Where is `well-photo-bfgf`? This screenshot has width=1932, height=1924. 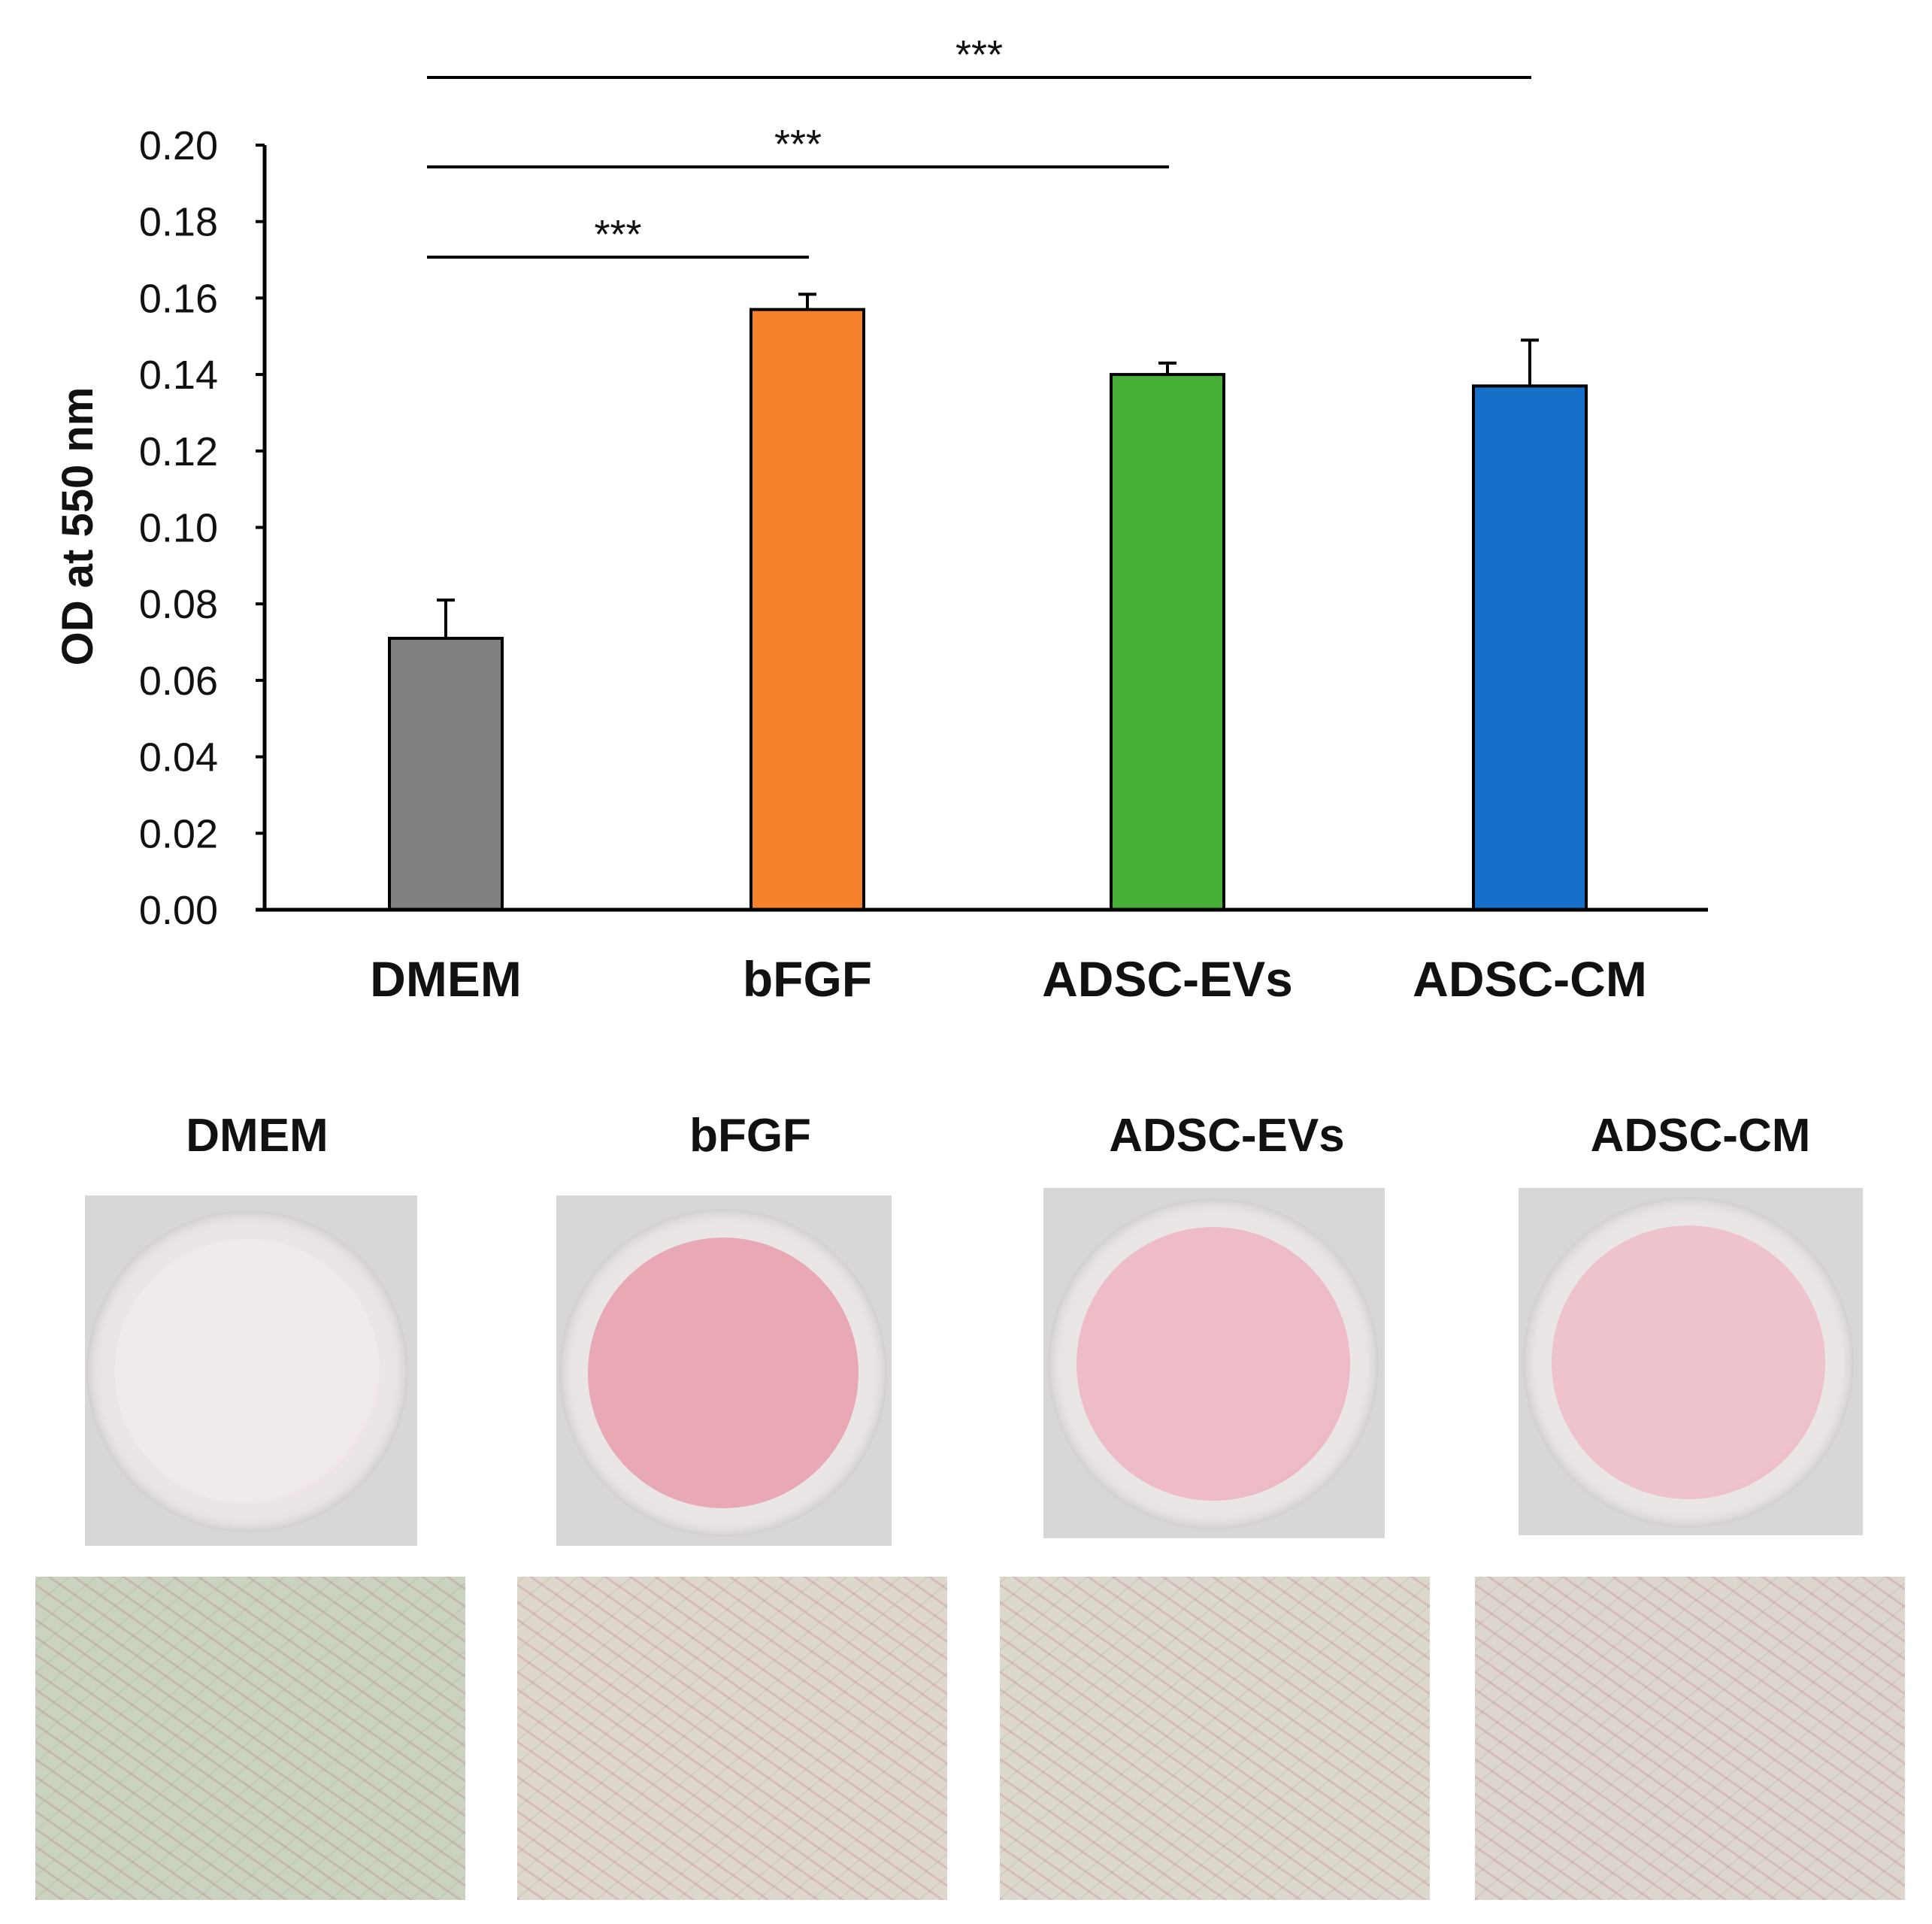
well-photo-bfgf is located at coordinates (724, 1370).